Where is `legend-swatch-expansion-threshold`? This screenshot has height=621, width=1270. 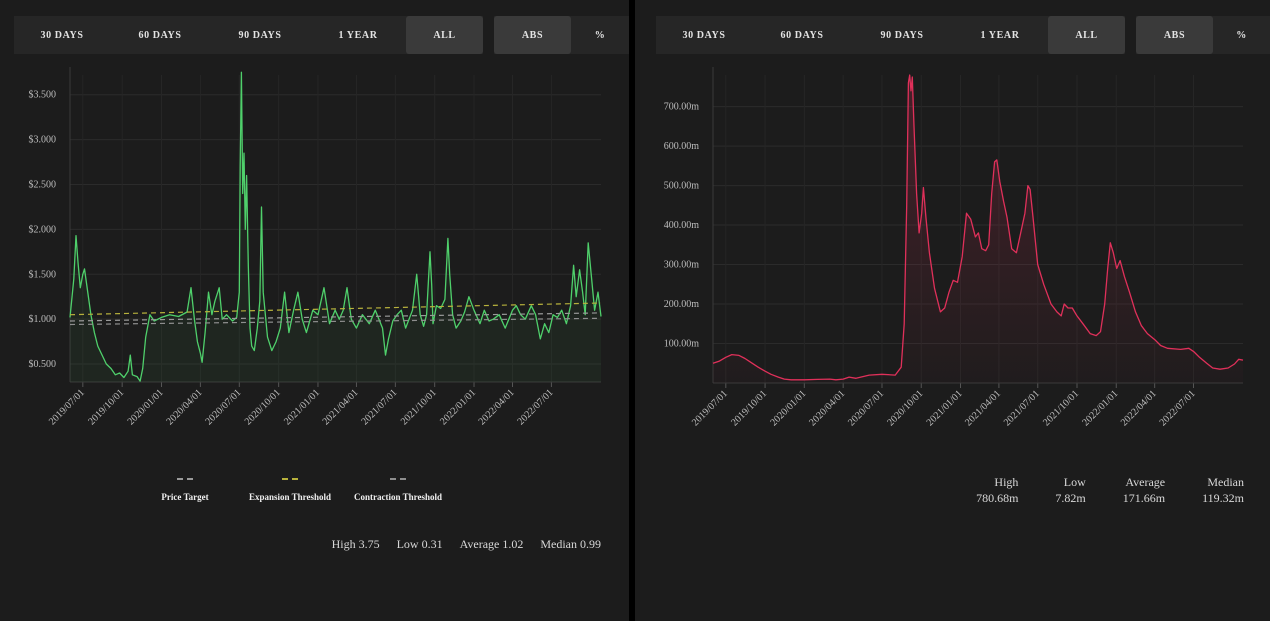
legend-swatch-expansion-threshold is located at coordinates (290, 479).